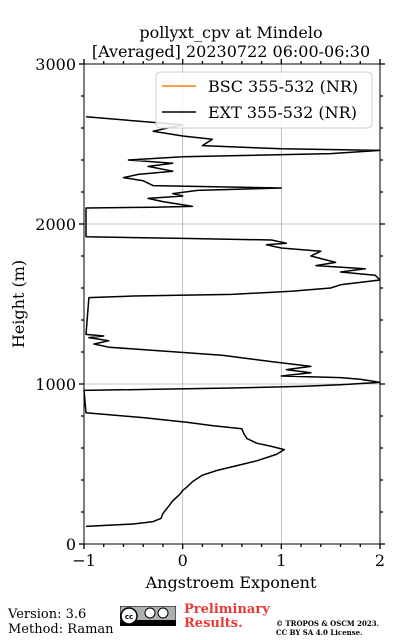 The width and height of the screenshot is (400, 640). I want to click on y-tick-label: 3000, so click(55, 64).